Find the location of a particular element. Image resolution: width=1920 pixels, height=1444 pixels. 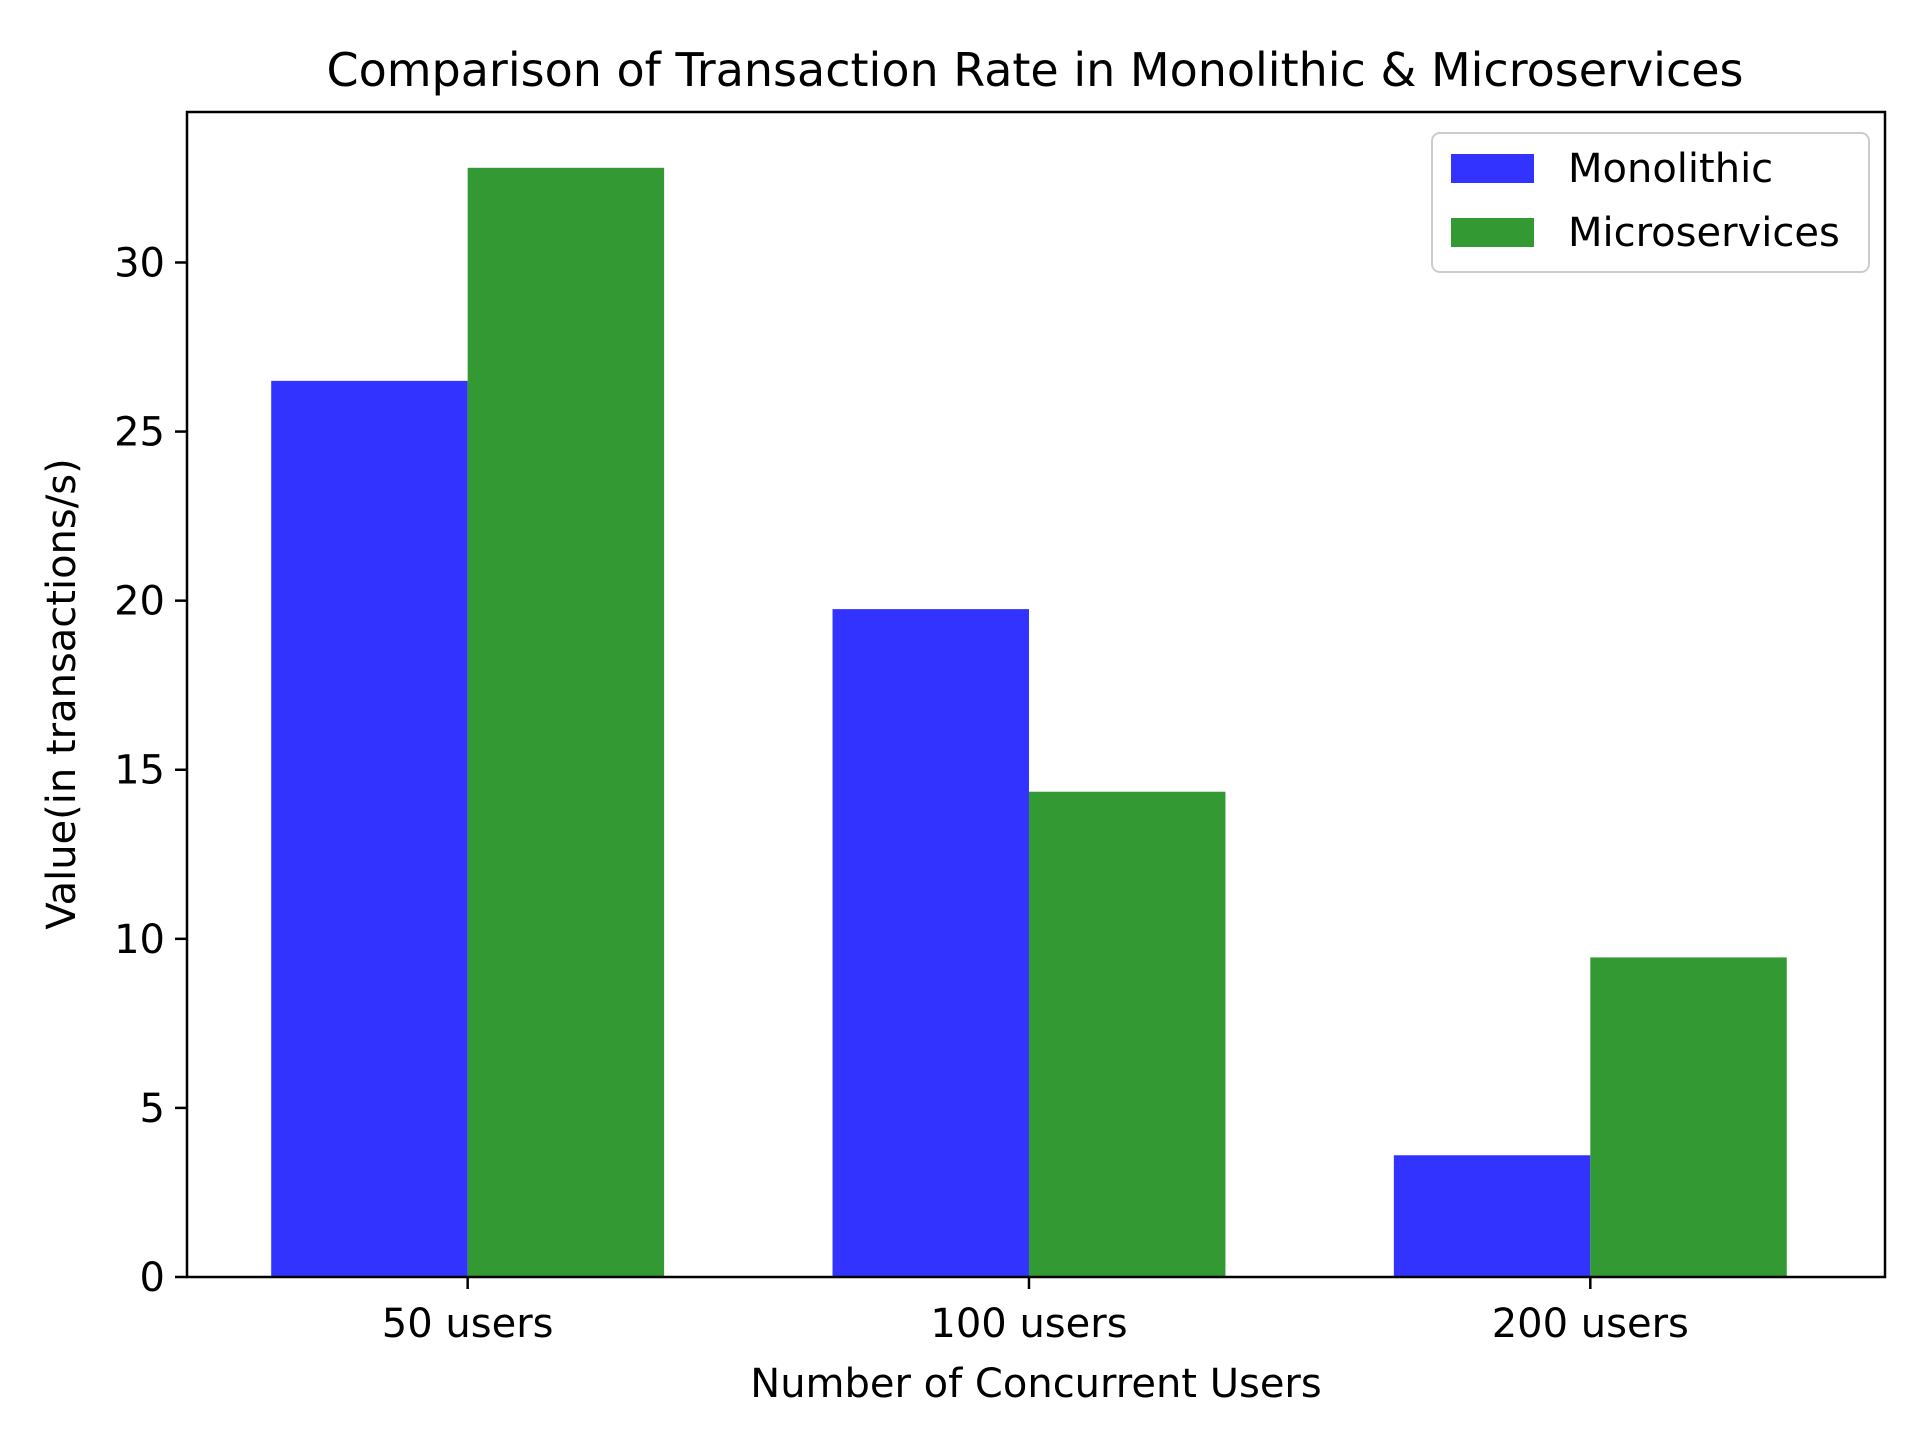

x-tick-label: 100 users is located at coordinates (1028, 1324).